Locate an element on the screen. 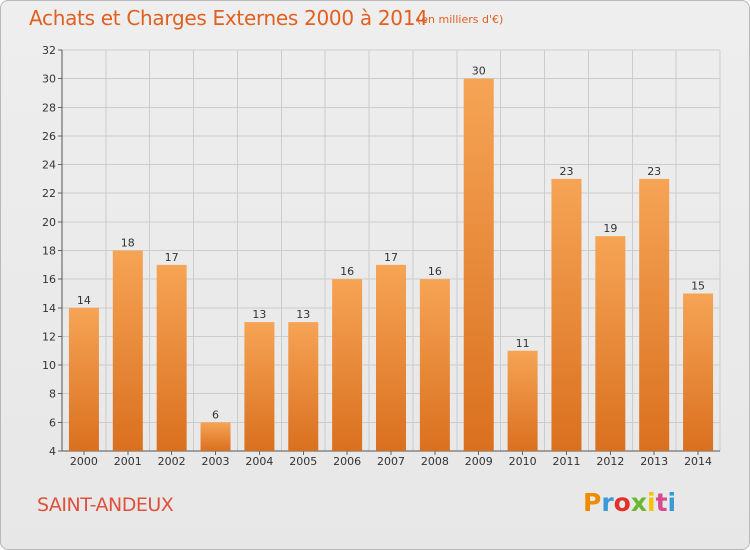 This screenshot has height=550, width=750. y-tick-label: 10 is located at coordinates (49, 365).